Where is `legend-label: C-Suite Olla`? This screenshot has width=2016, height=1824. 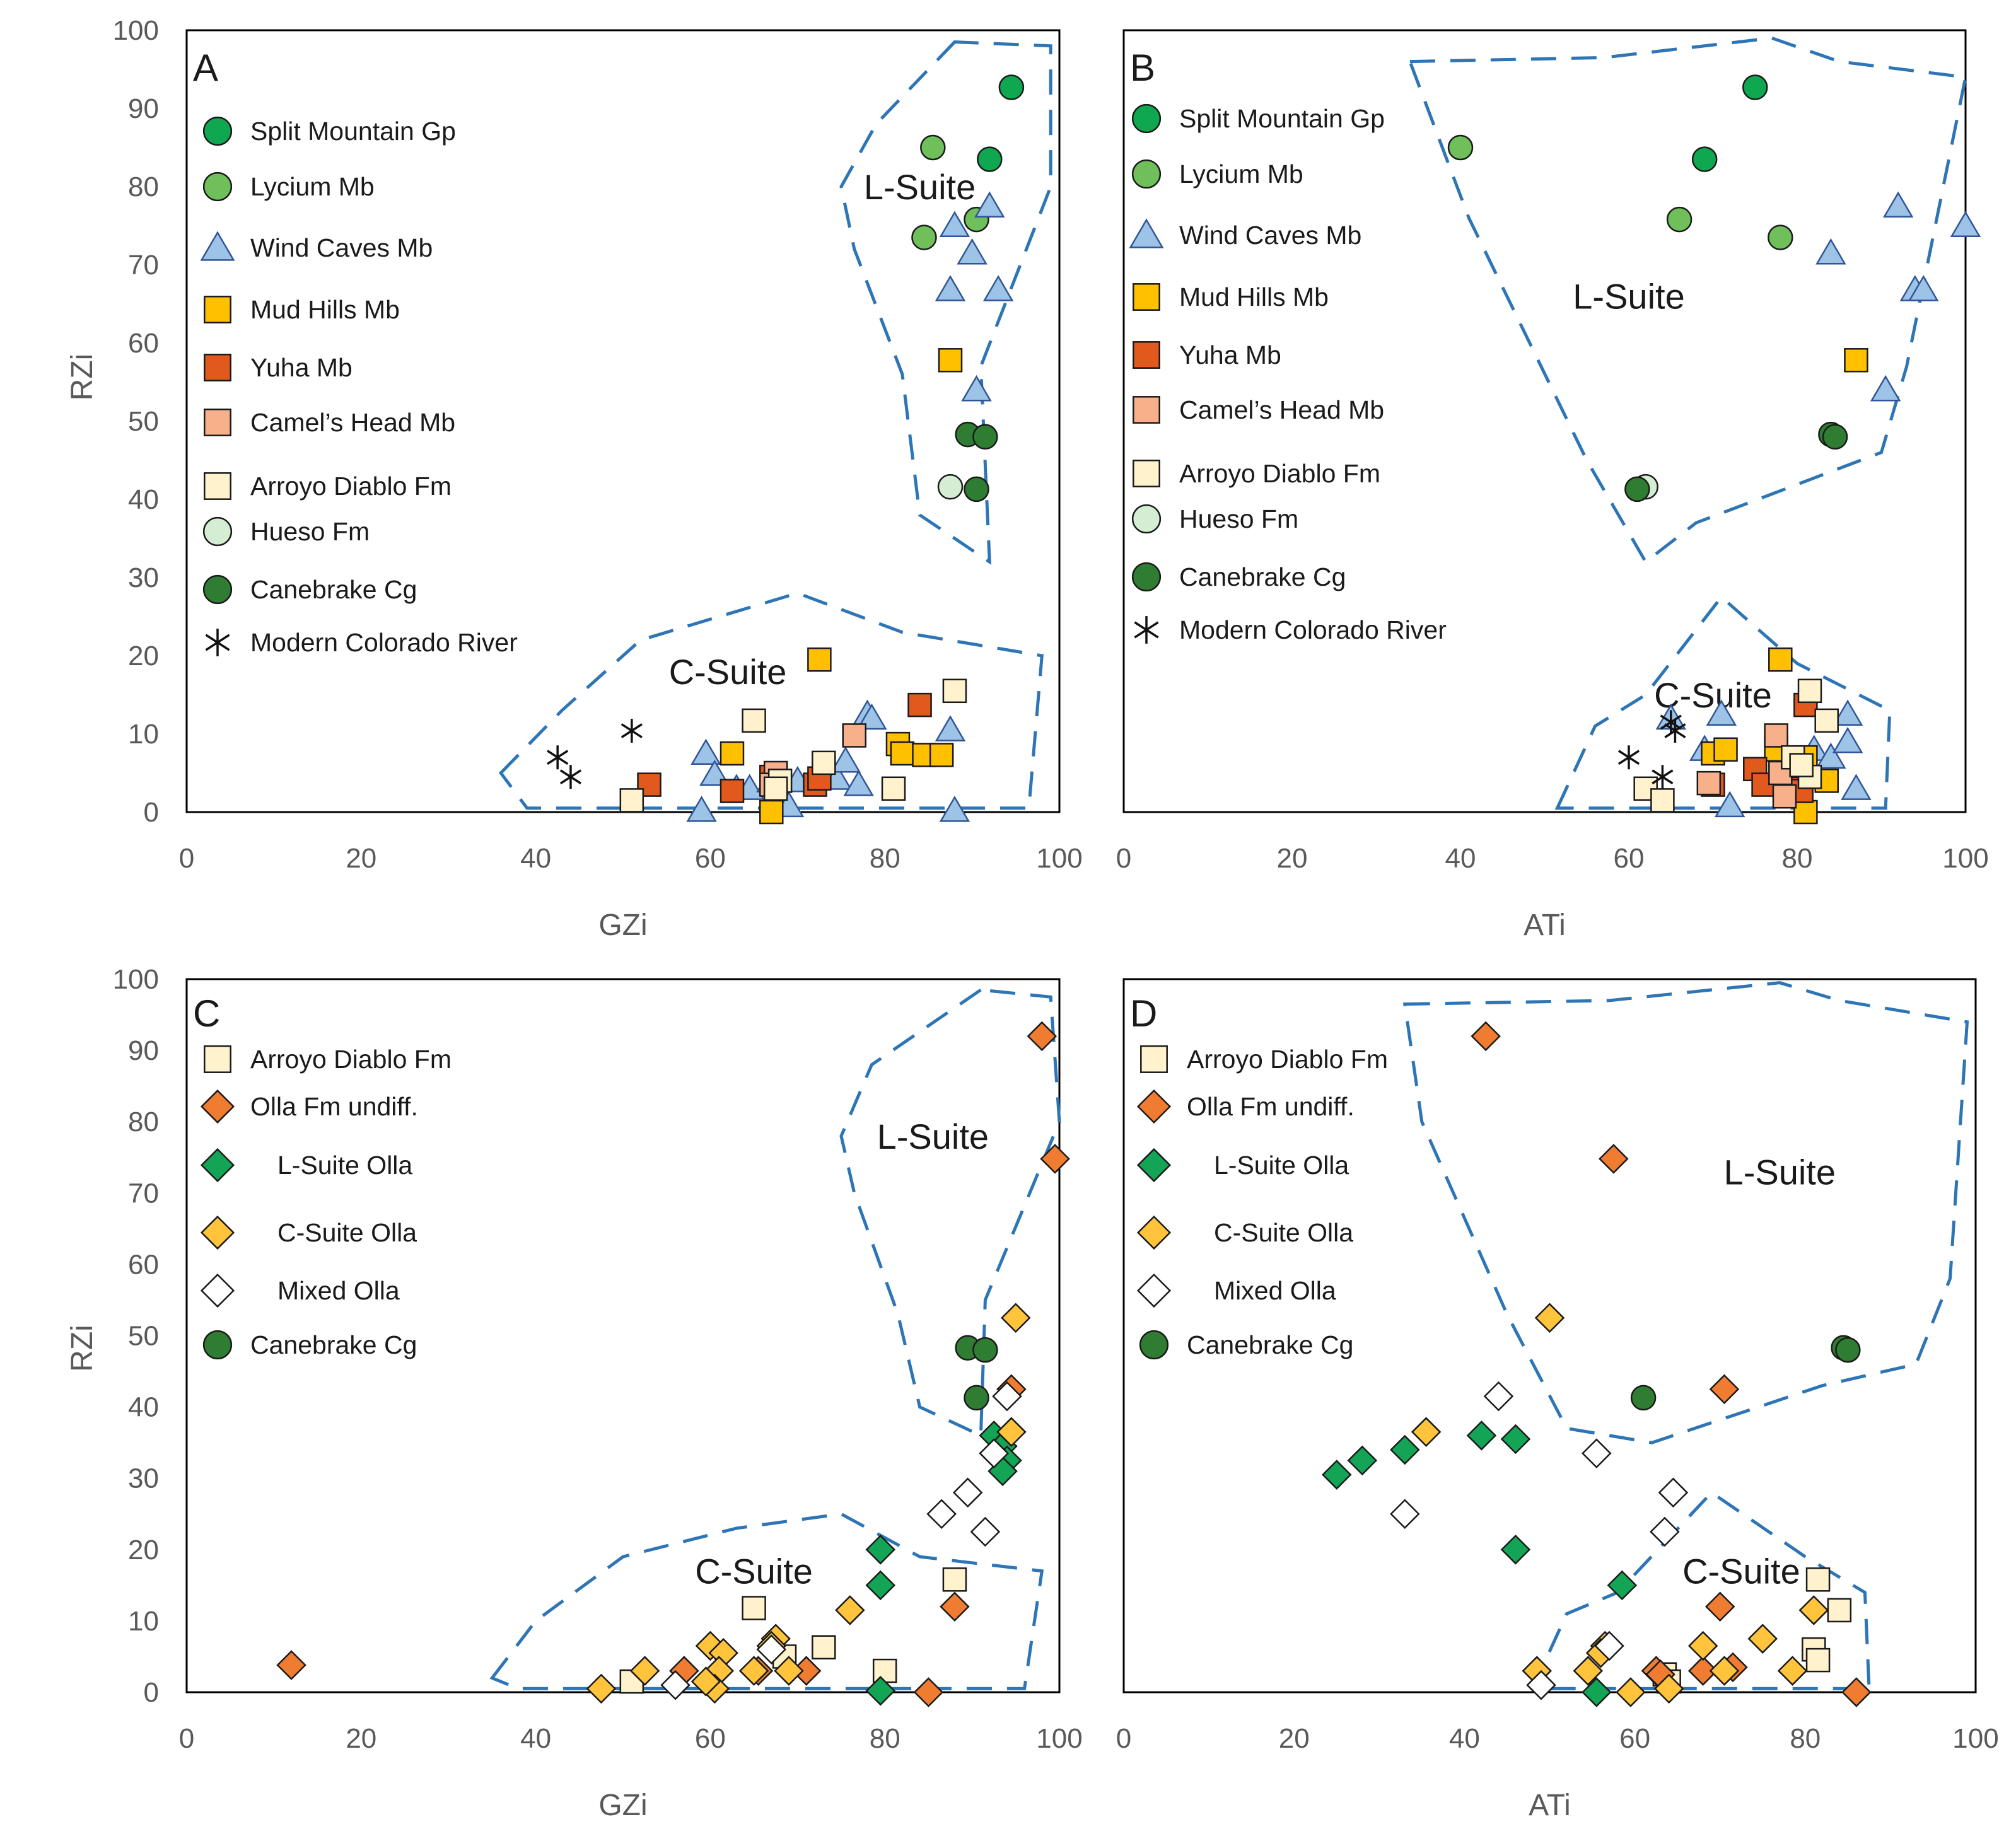 legend-label: C-Suite Olla is located at coordinates (347, 1232).